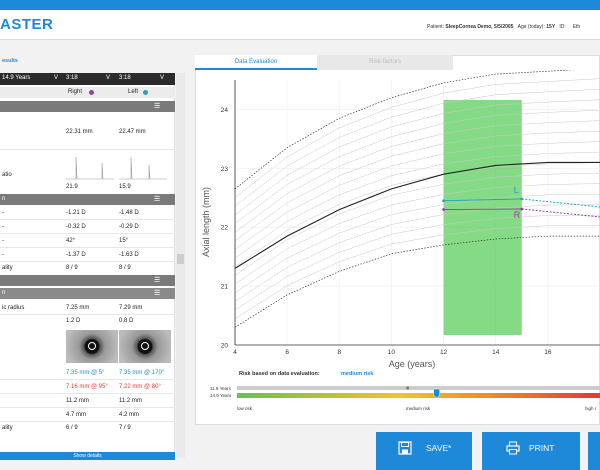  Describe the element at coordinates (91, 92) in the screenshot. I see `right-eye-dot` at that location.